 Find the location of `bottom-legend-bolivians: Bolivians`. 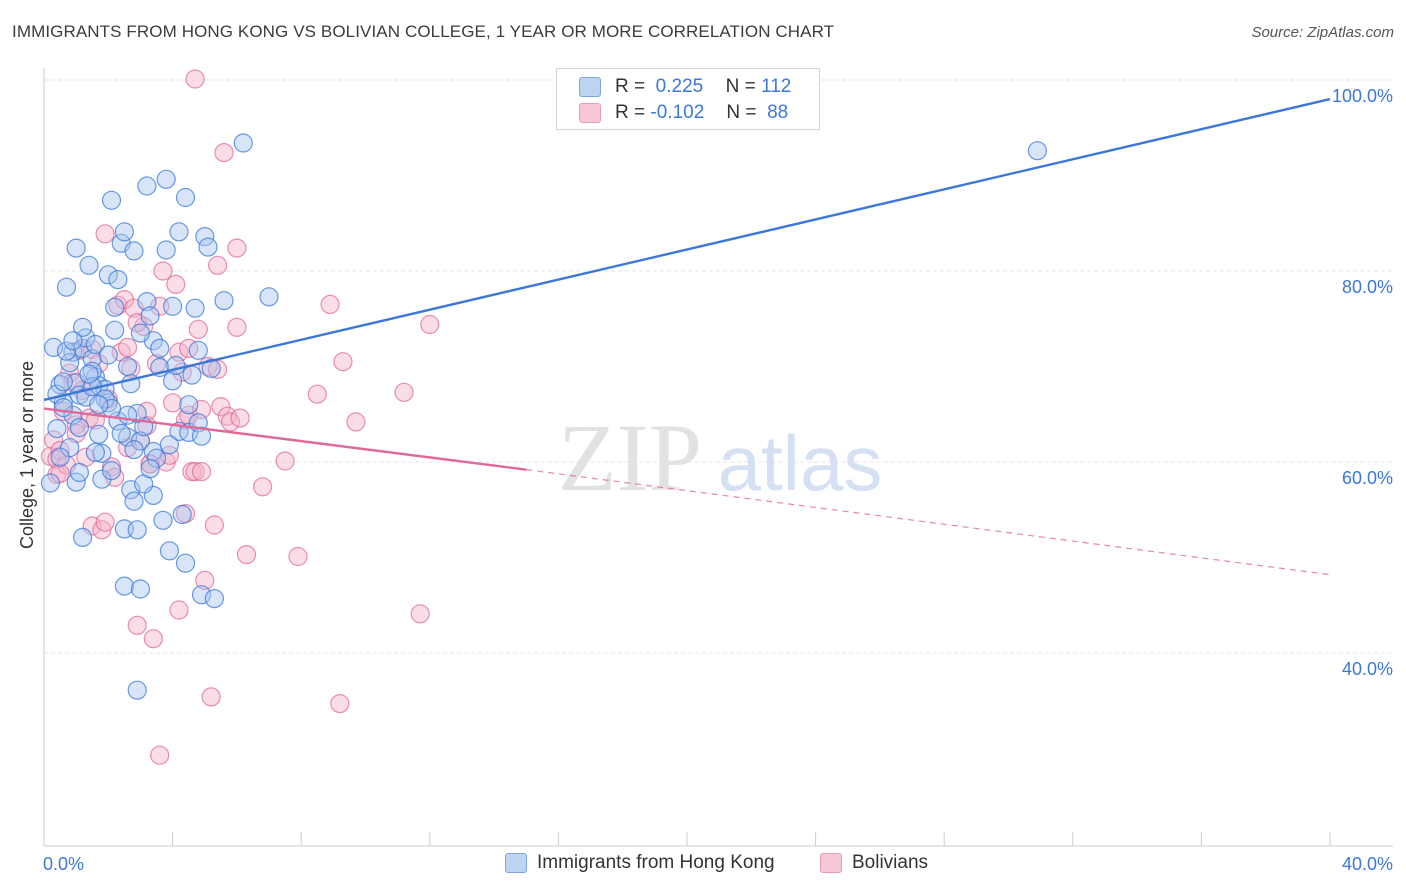

bottom-legend-bolivians: Bolivians is located at coordinates (874, 863).